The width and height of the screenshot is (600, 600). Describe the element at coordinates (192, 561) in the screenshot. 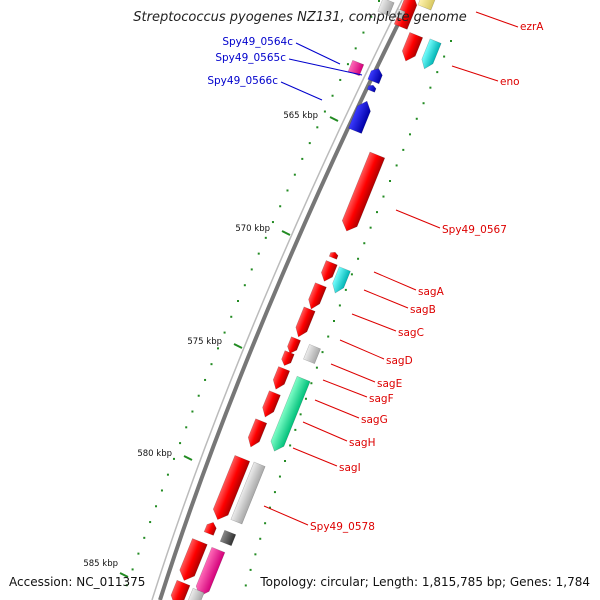

I see `gene-feature-red-bottom` at that location.